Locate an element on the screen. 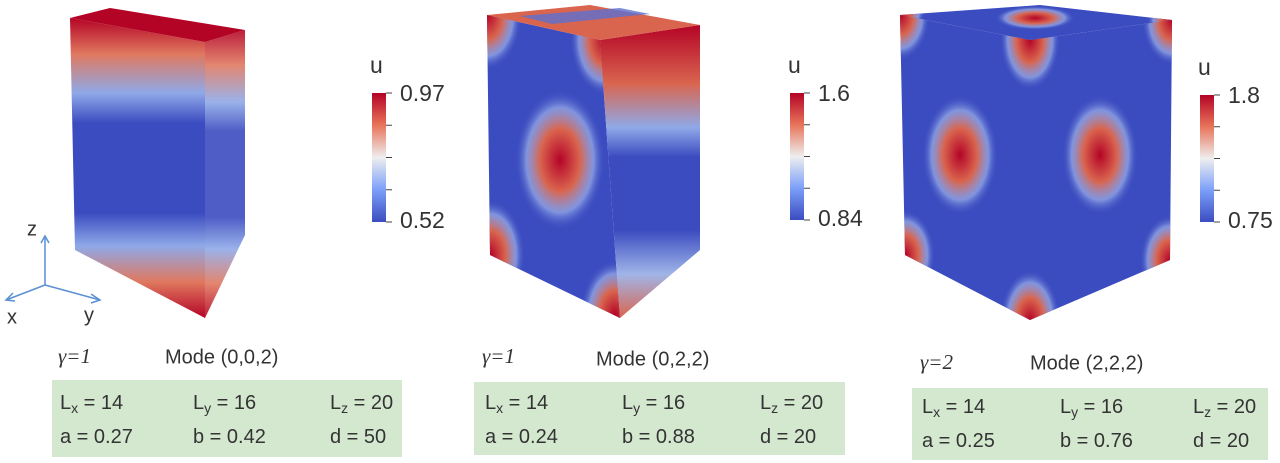  param-symbol: d = 50 is located at coordinates (358, 437).